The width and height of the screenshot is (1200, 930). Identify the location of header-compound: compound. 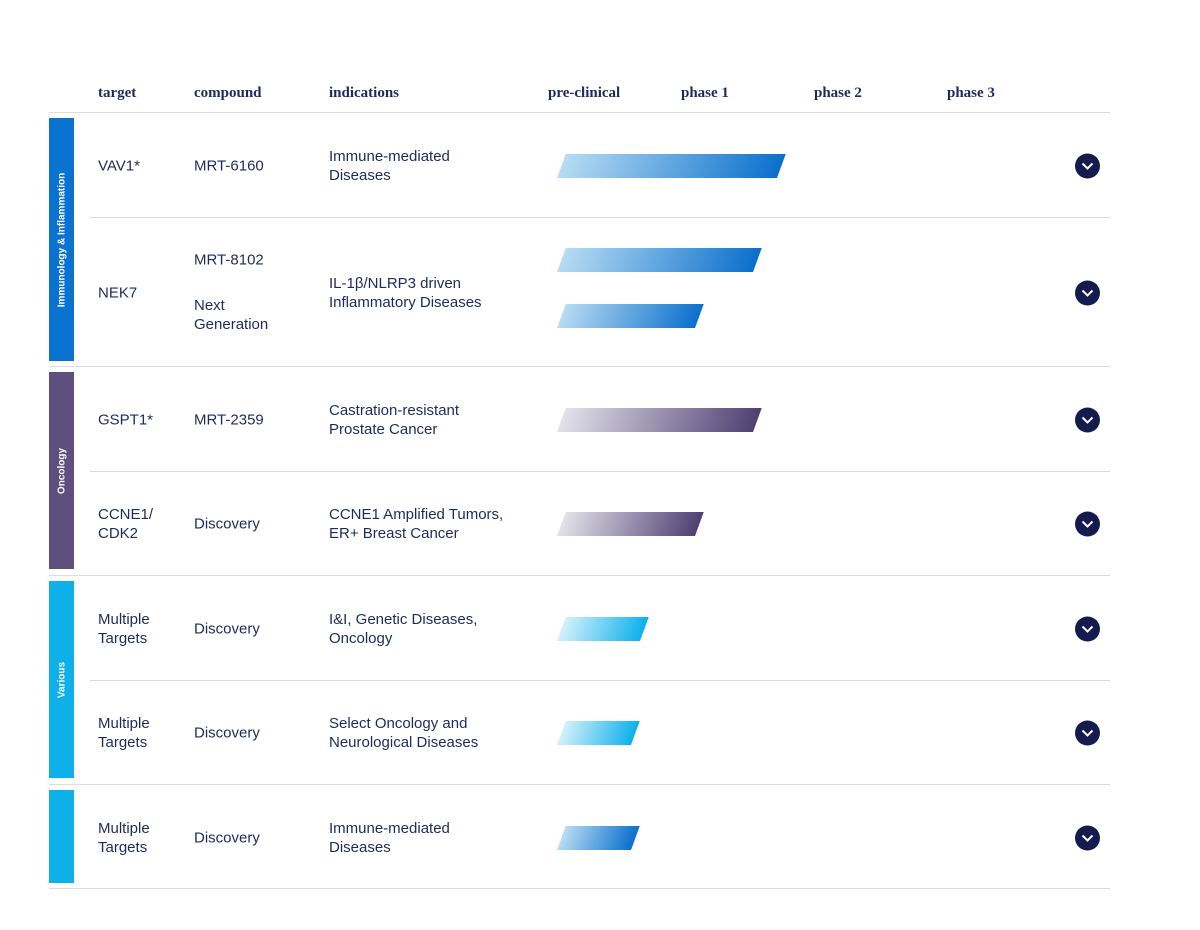
(228, 93).